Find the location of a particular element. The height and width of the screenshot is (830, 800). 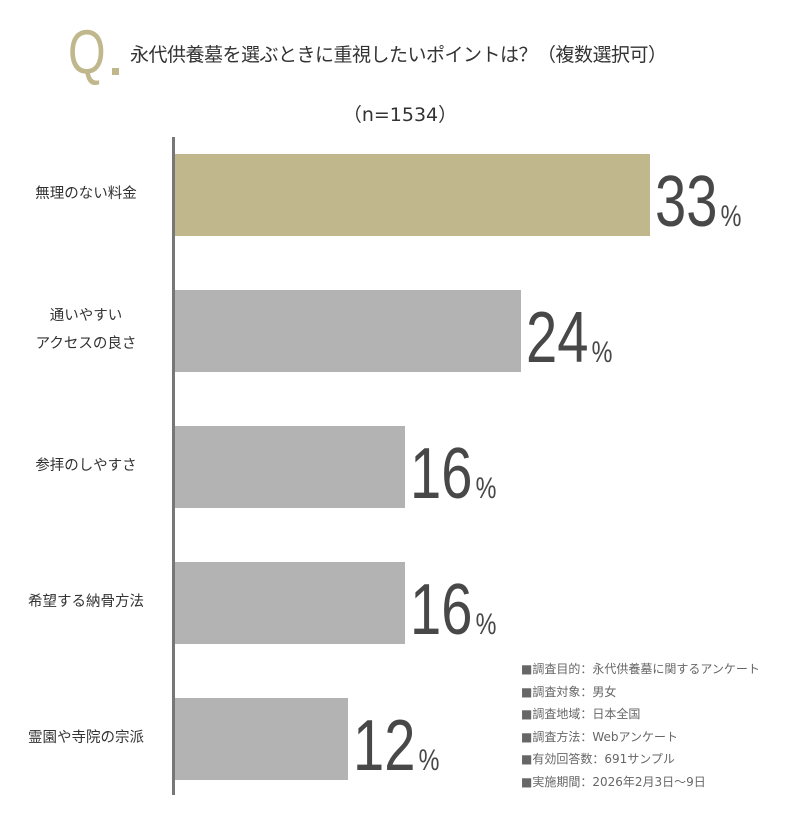

data-label: 12% is located at coordinates (396, 746).